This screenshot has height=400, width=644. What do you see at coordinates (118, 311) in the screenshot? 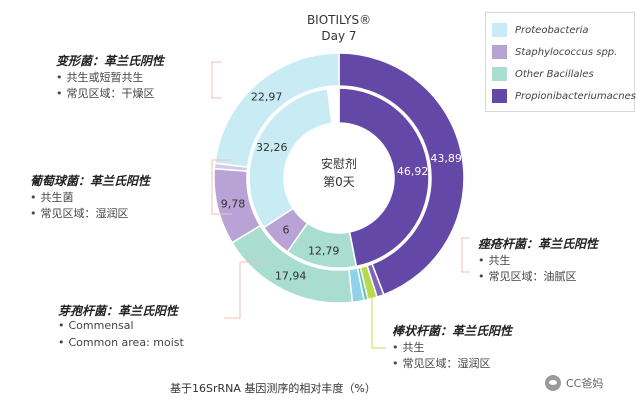
I see `annotation-title-bacillales: 芽孢杆菌：革兰氏阳性` at bounding box center [118, 311].